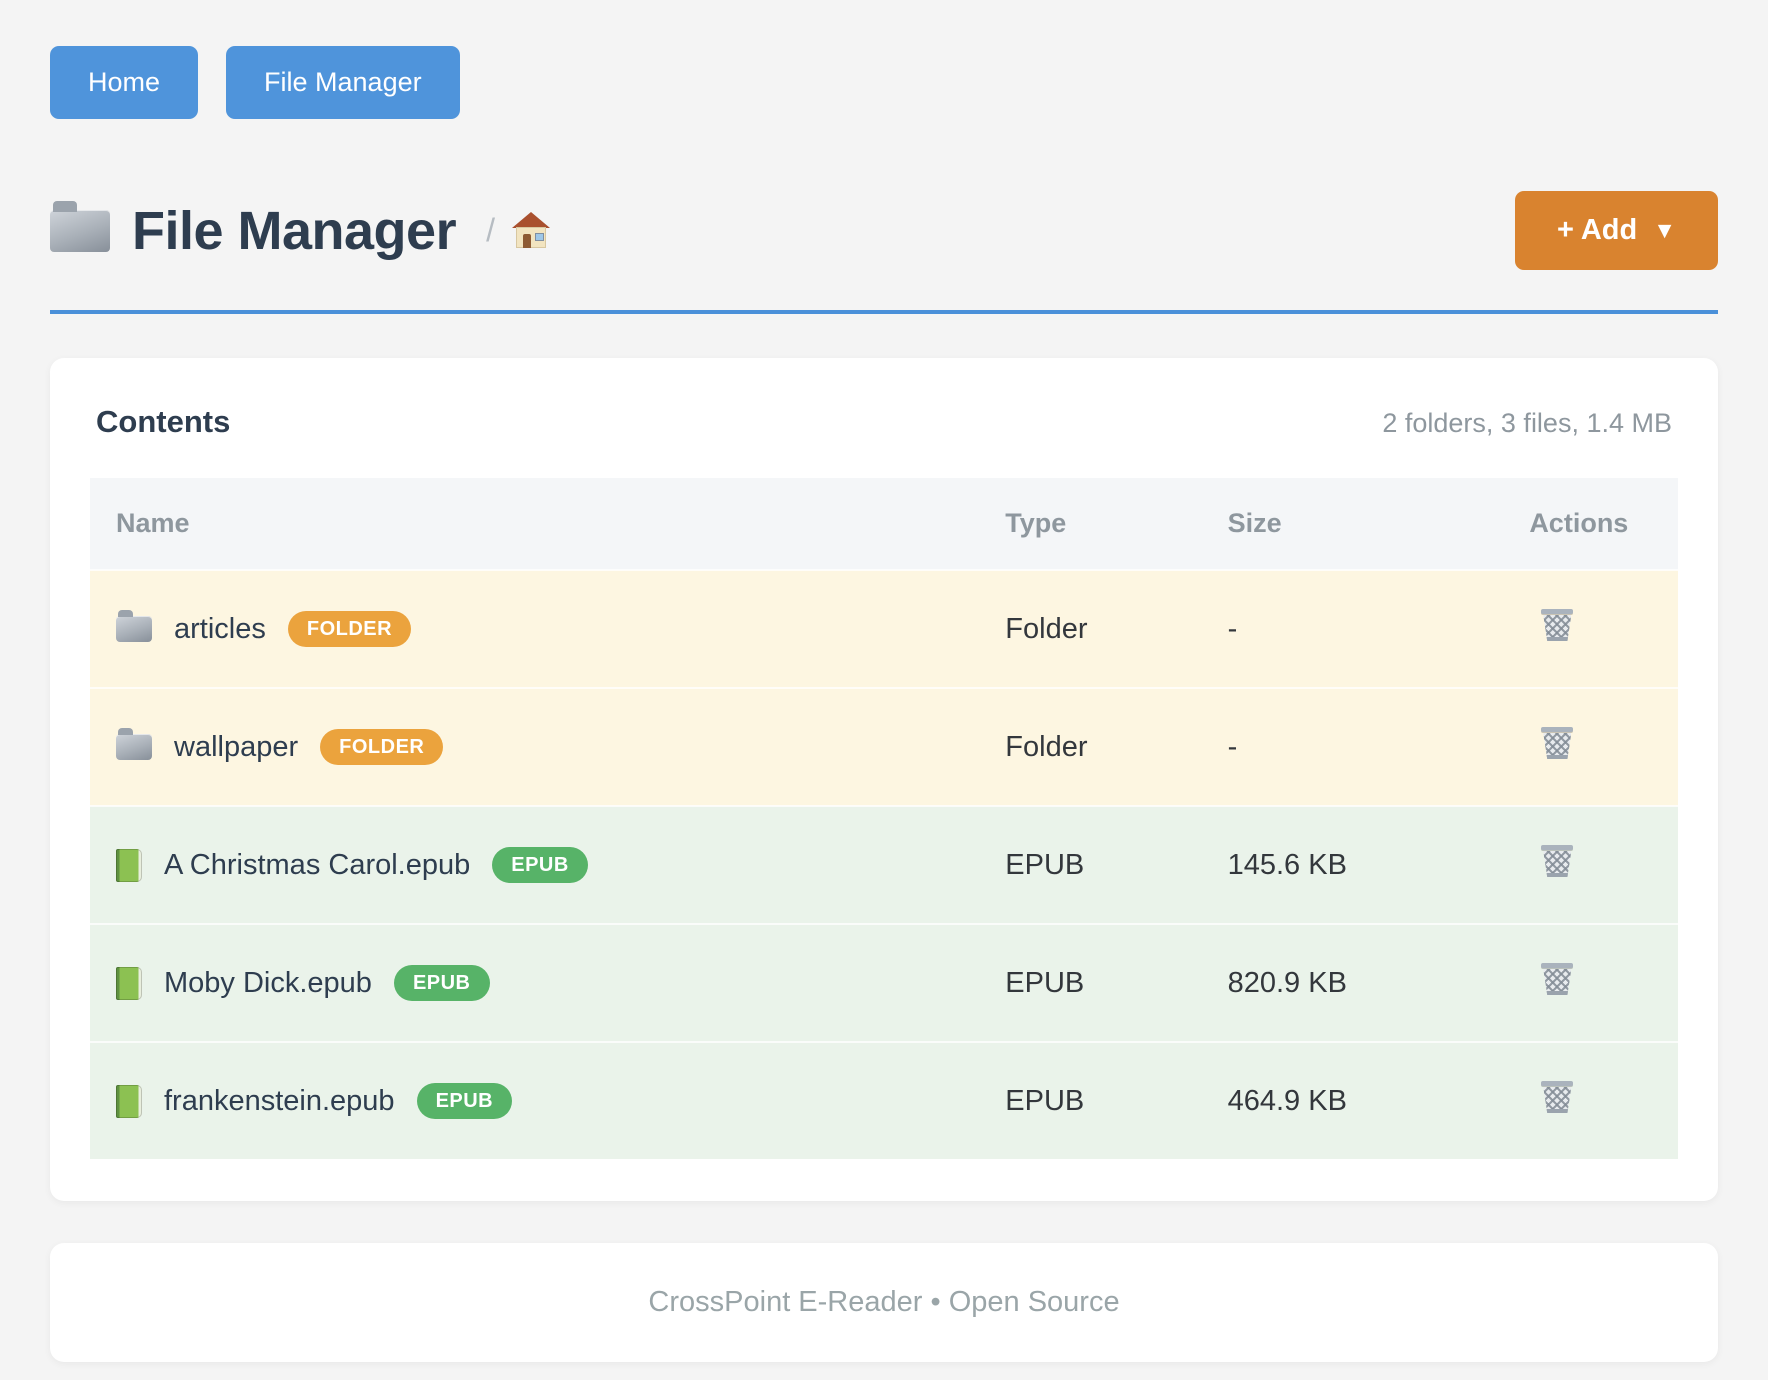 The width and height of the screenshot is (1768, 1380). What do you see at coordinates (526, 240) in the screenshot?
I see `house-door` at bounding box center [526, 240].